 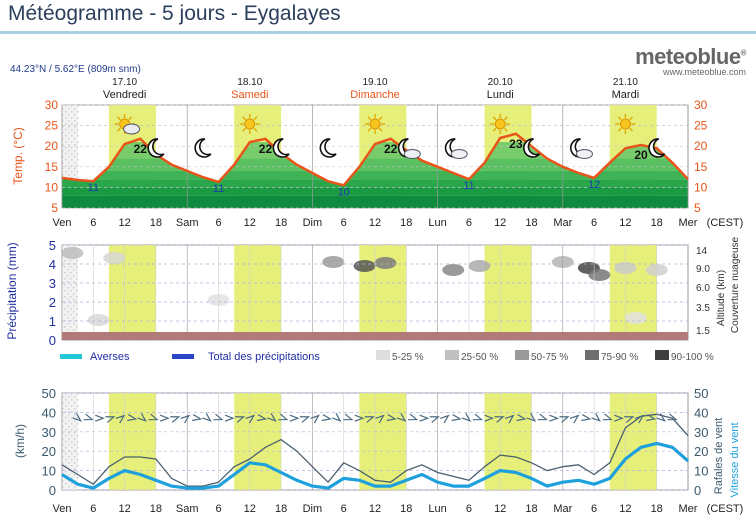 What do you see at coordinates (62, 509) in the screenshot?
I see `wind-time-tick: Ven` at bounding box center [62, 509].